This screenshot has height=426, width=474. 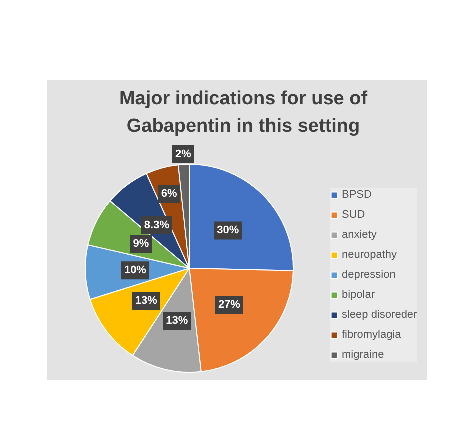 I want to click on legend-label: BPSD, so click(x=357, y=195).